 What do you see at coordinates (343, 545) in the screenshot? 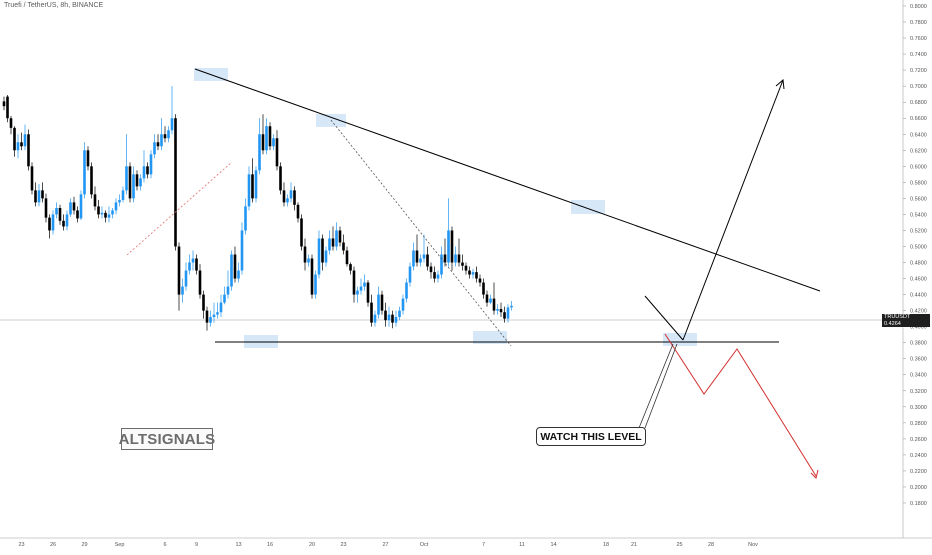
I see `time-tick-label: 23` at bounding box center [343, 545].